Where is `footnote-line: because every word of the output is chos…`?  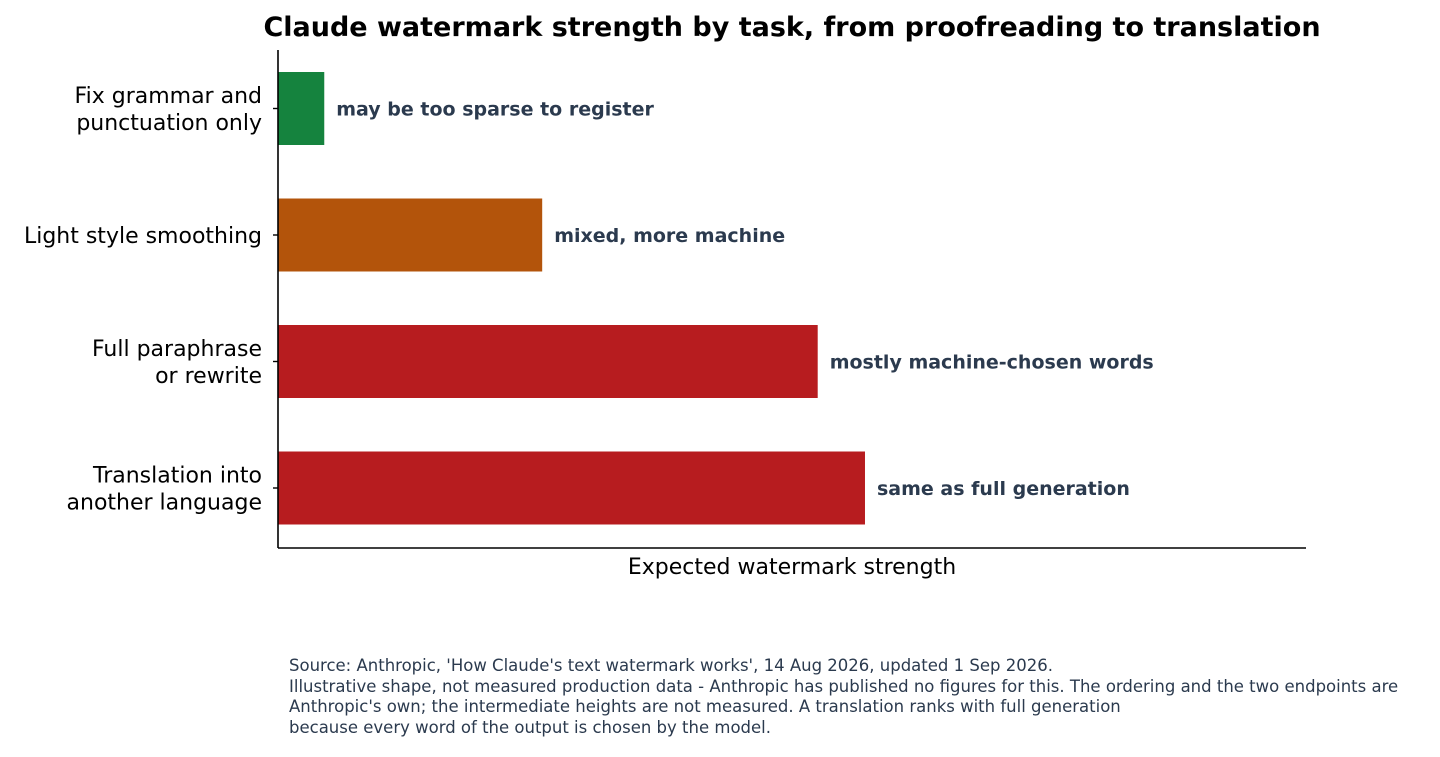
footnote-line: because every word of the output is chos… is located at coordinates (530, 727).